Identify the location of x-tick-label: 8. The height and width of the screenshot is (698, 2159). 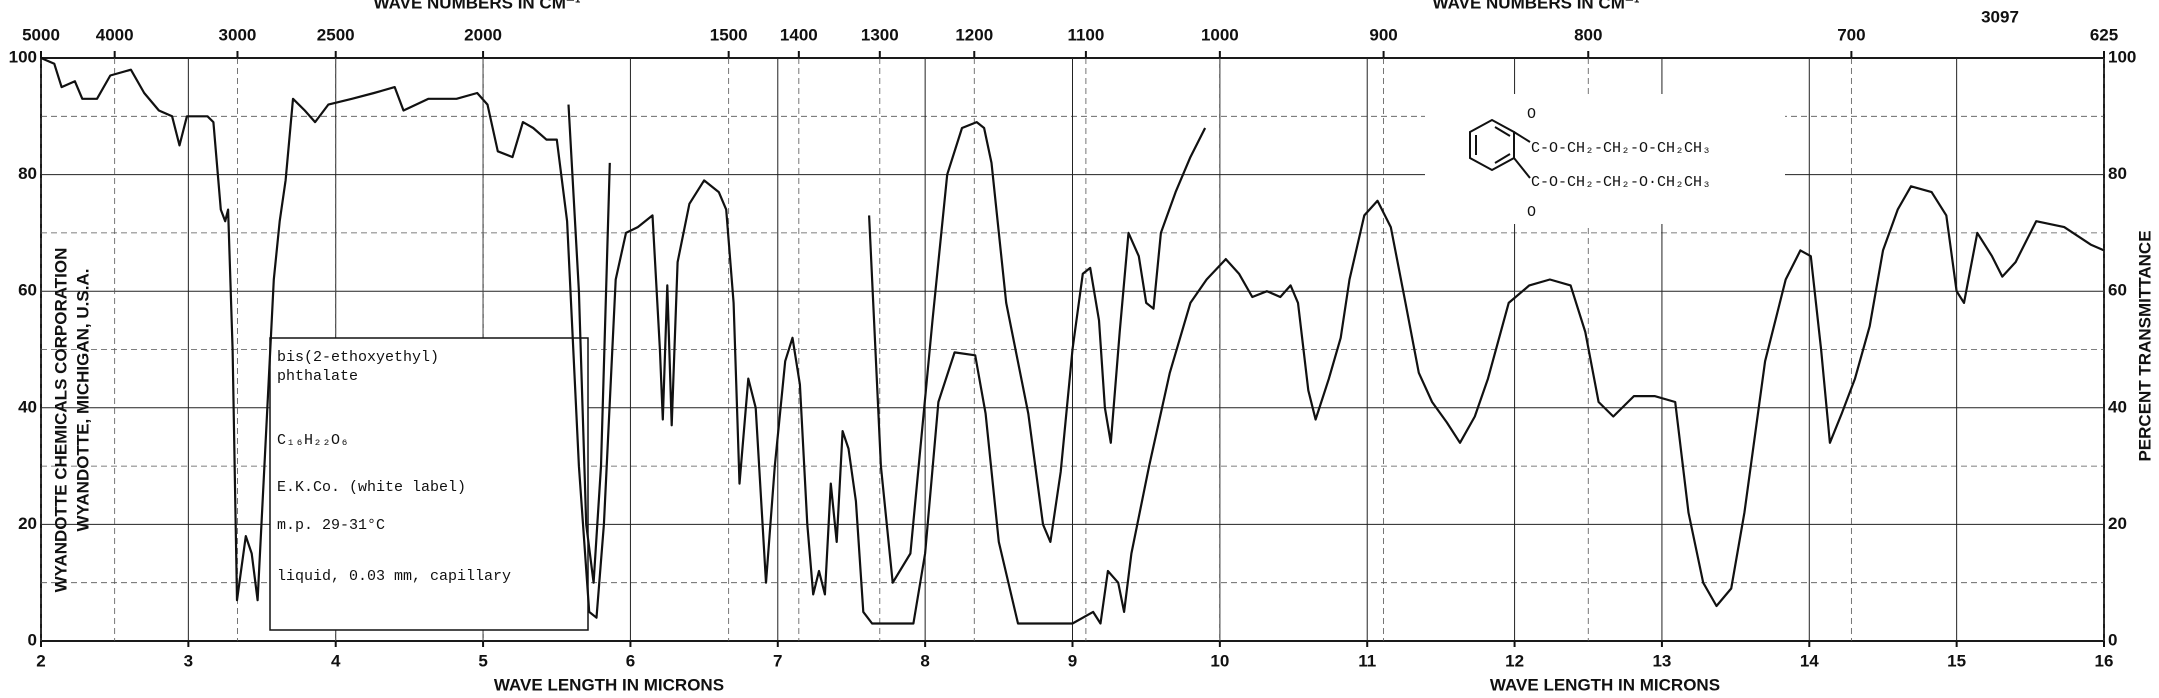
(924, 660).